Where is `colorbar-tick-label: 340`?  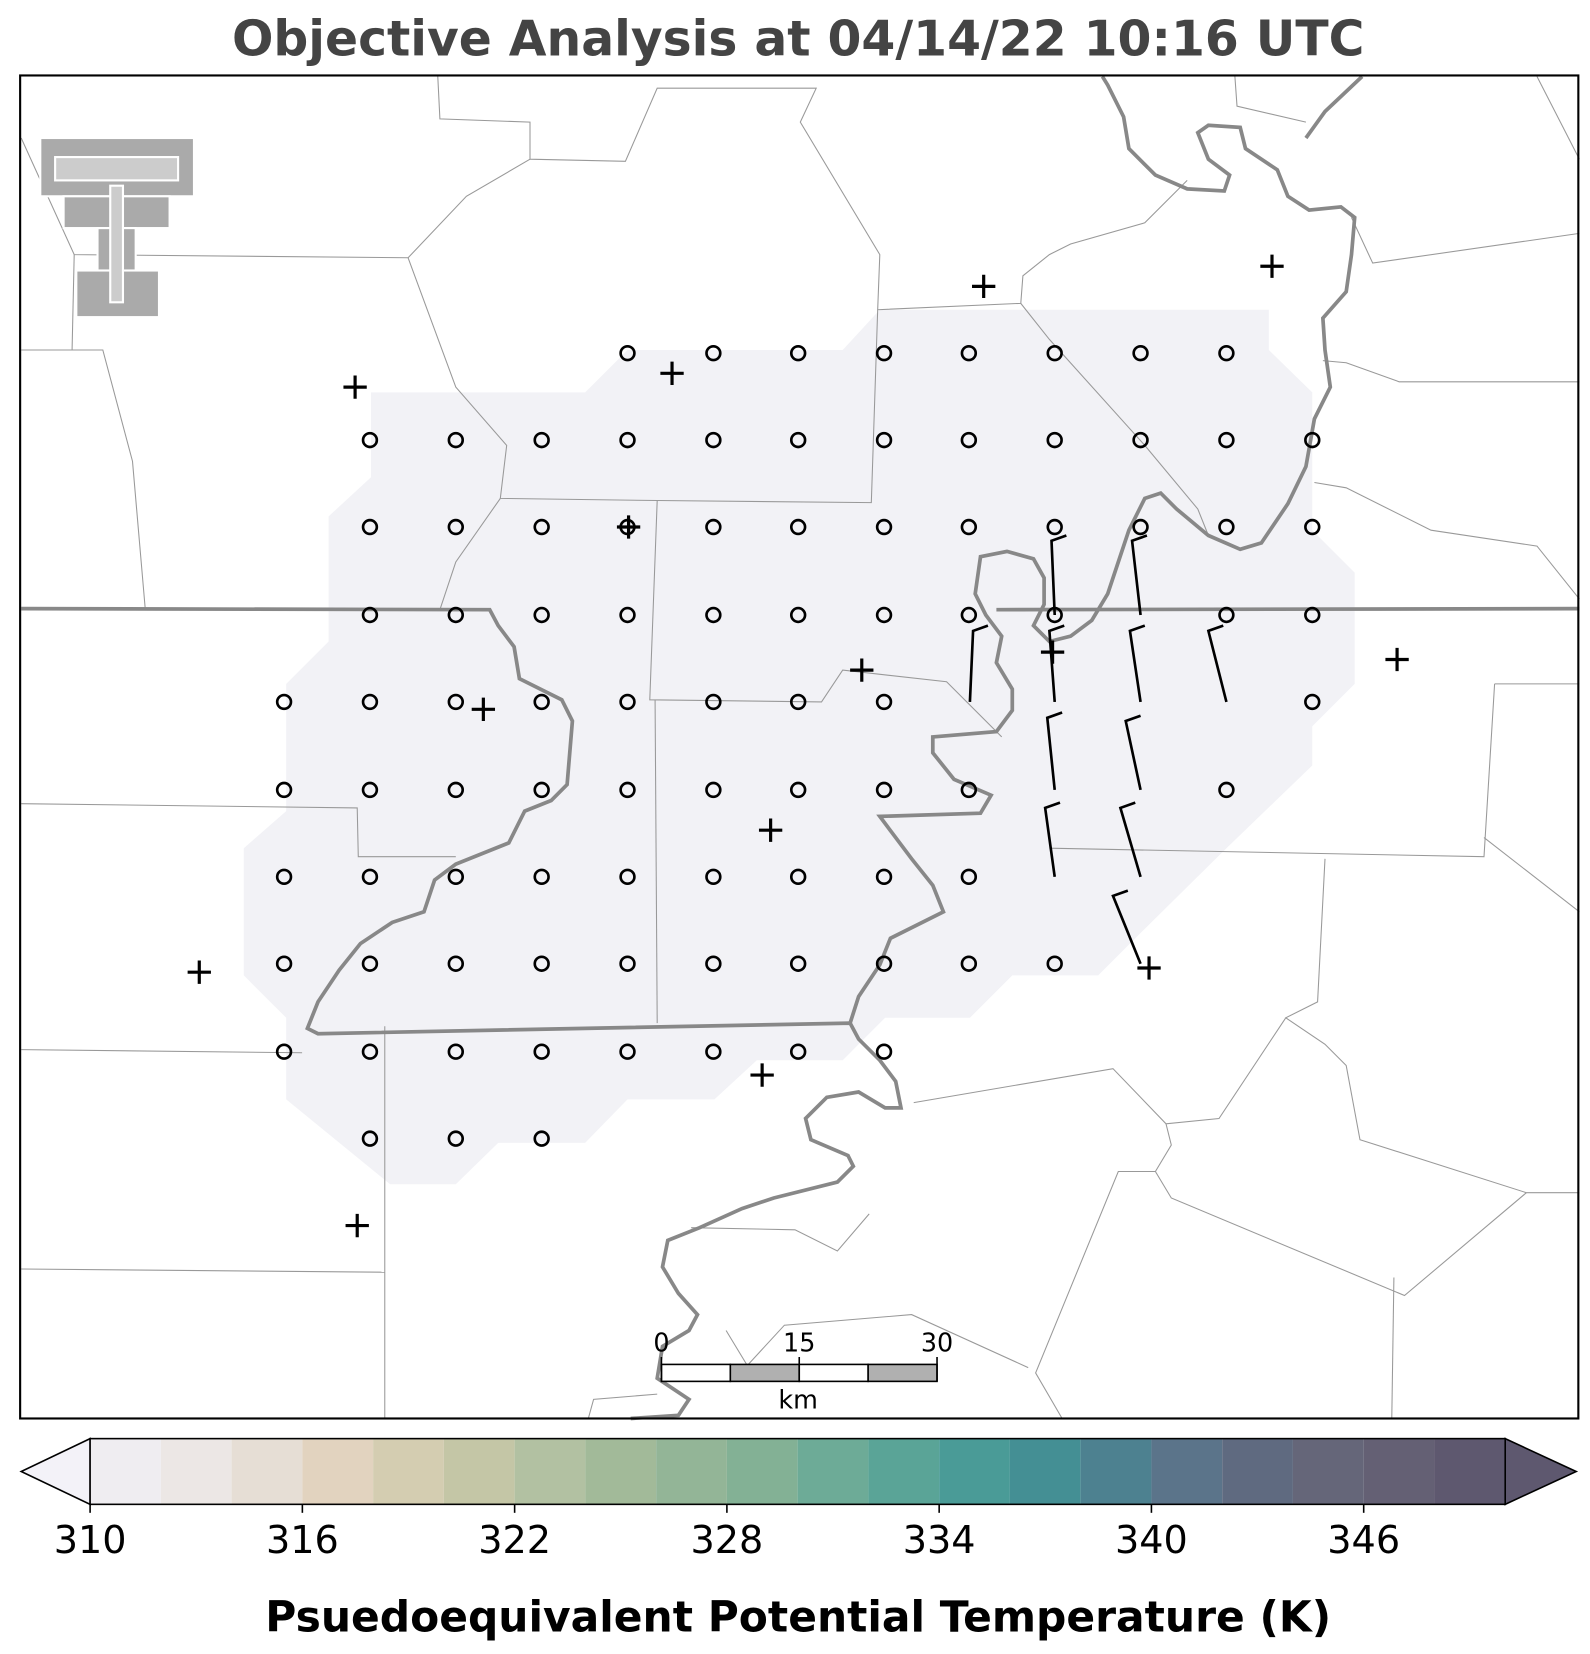
colorbar-tick-label: 340 is located at coordinates (1151, 1540).